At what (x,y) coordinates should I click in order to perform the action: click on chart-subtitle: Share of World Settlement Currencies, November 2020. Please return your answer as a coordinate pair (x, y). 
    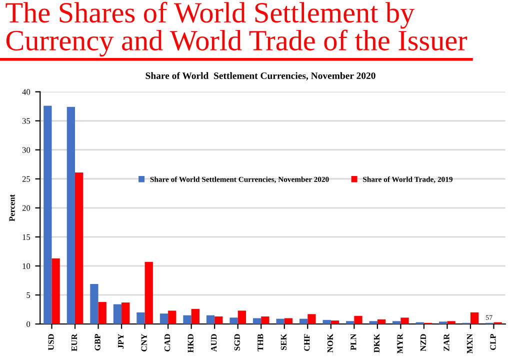
    Looking at the image, I should click on (261, 76).